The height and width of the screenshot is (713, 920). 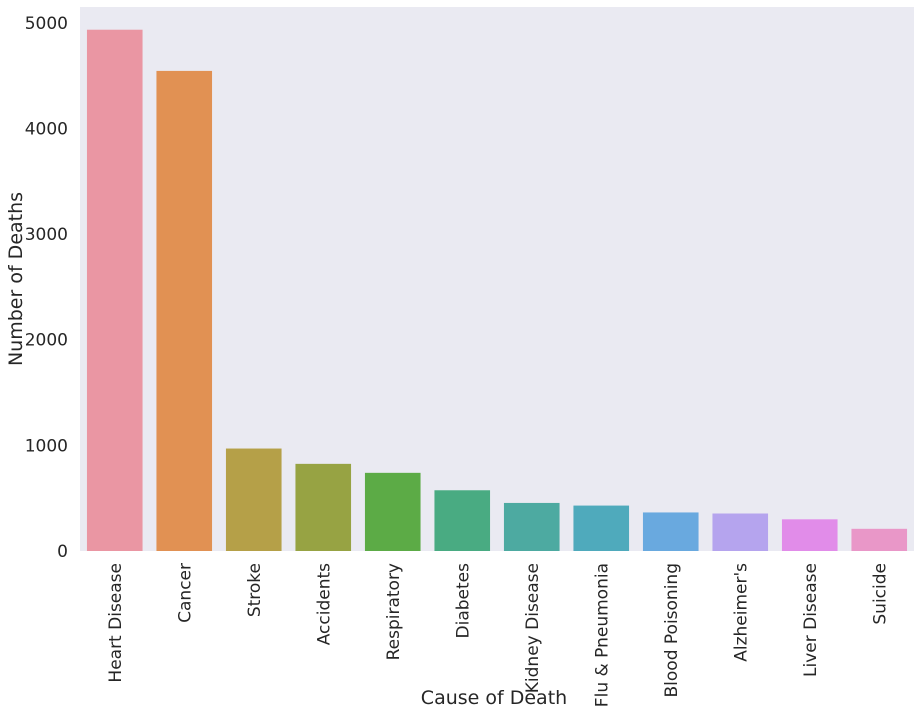 What do you see at coordinates (46, 24) in the screenshot?
I see `y-tick-label: 5000` at bounding box center [46, 24].